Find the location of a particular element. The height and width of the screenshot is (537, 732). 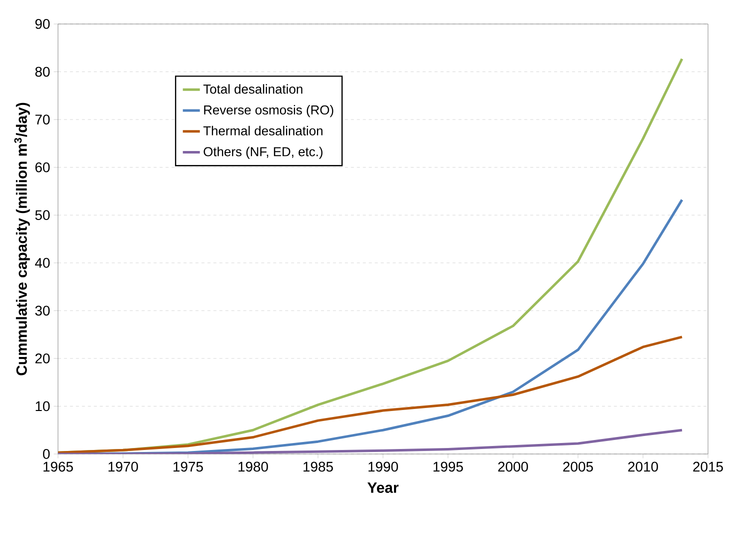

y-tick-label: 70 is located at coordinates (42, 119).